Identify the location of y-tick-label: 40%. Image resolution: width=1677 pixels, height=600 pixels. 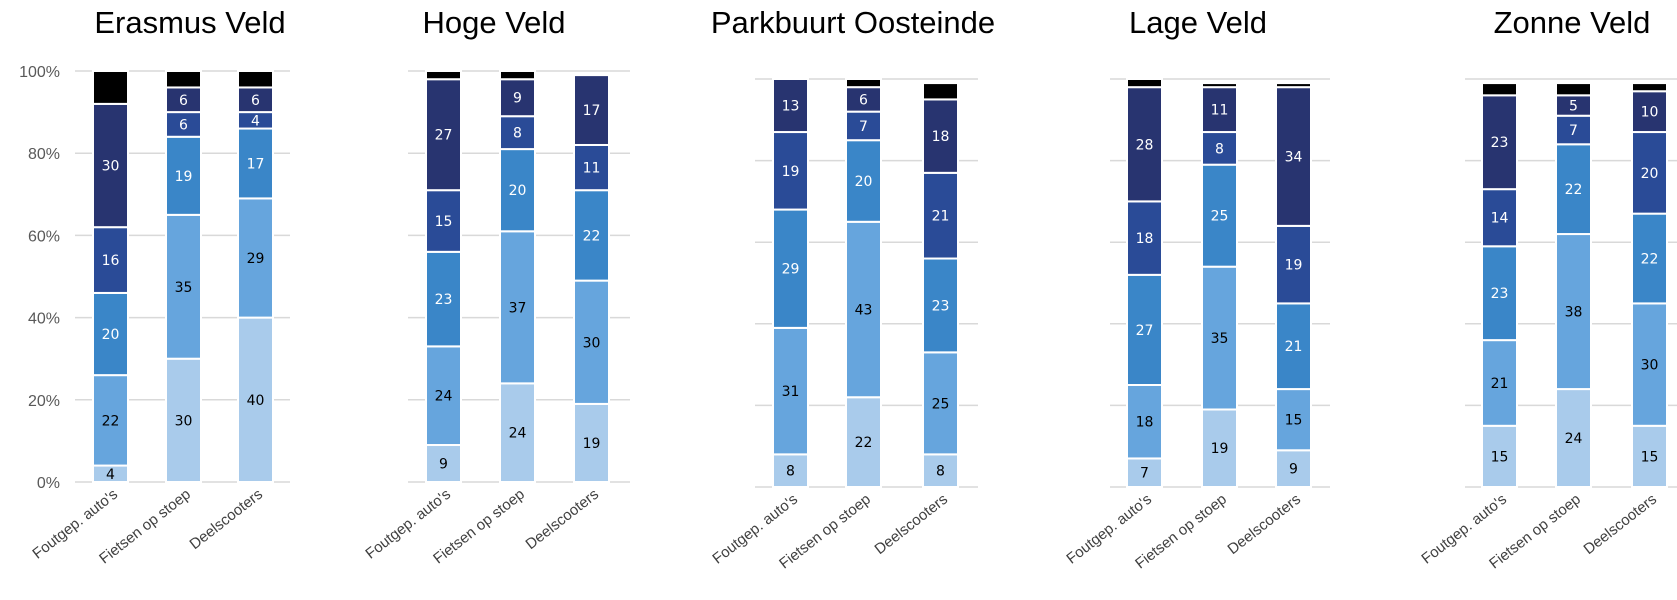
(44, 319).